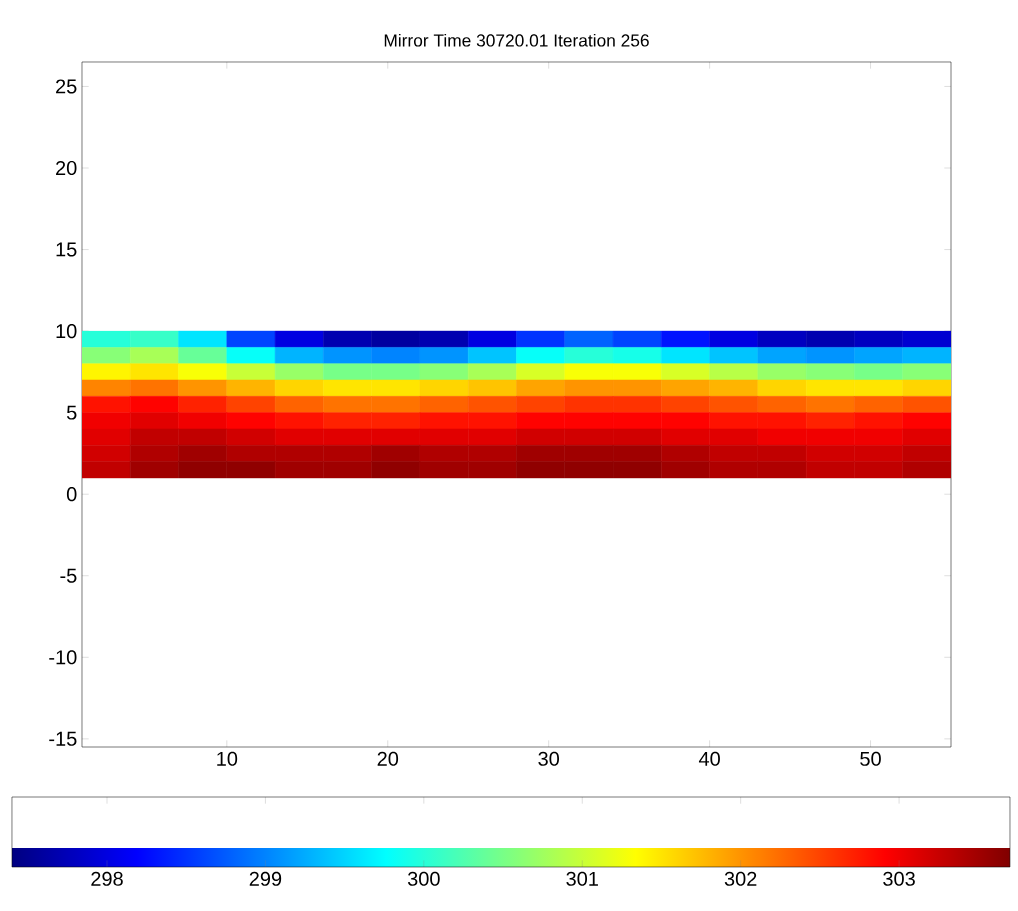 Image resolution: width=1018 pixels, height=911 pixels. Describe the element at coordinates (423, 878) in the screenshot. I see `color-bar-label: 300` at that location.